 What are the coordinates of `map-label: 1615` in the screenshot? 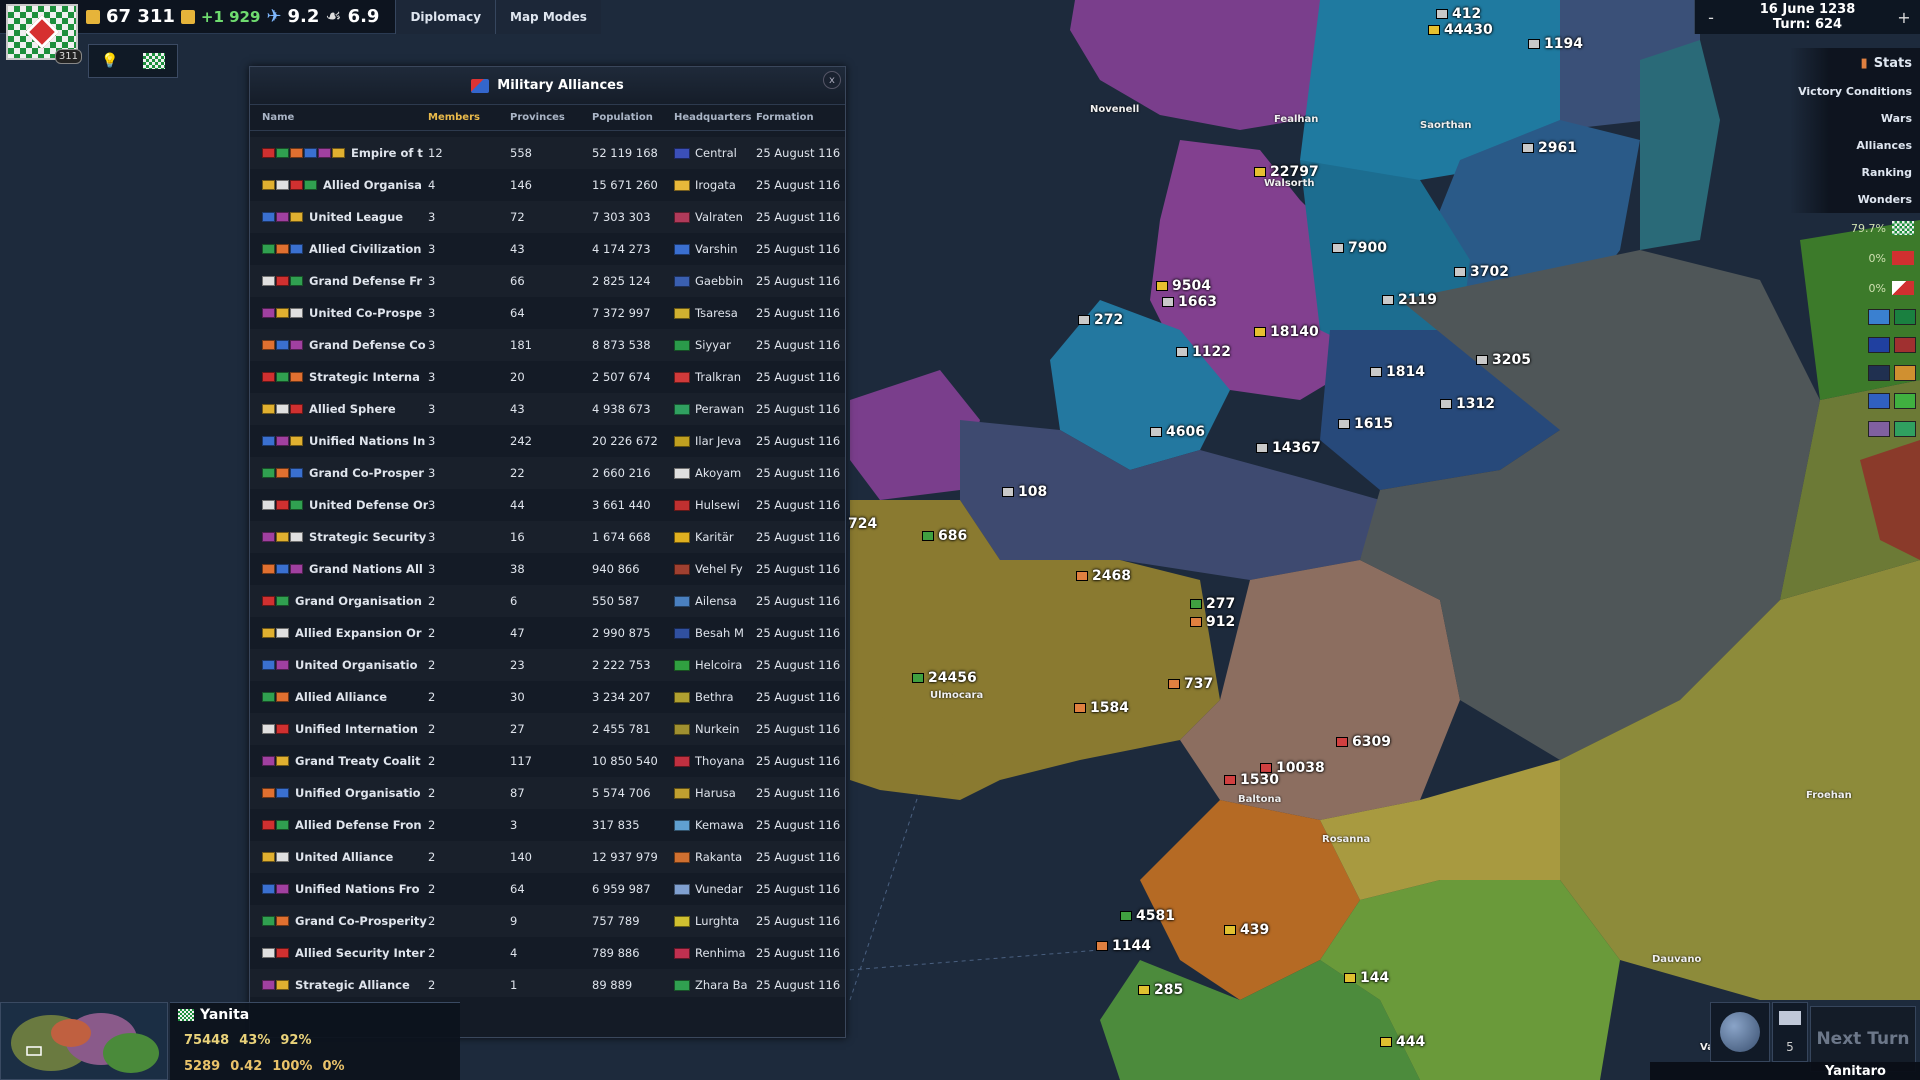 It's located at (1365, 424).